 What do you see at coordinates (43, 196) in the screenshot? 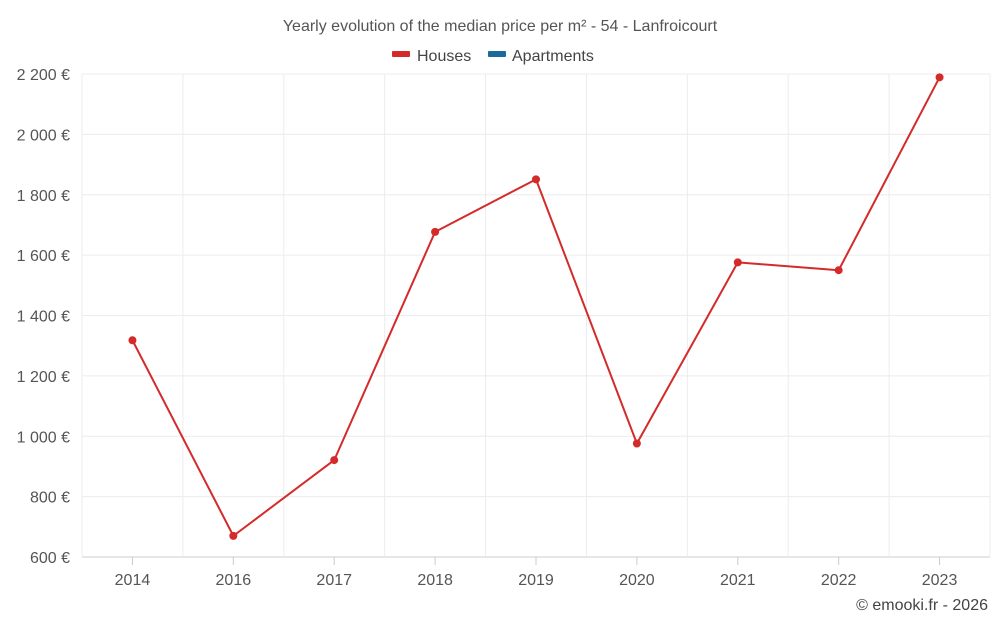
I see `y-tick-label: 1 800 €` at bounding box center [43, 196].